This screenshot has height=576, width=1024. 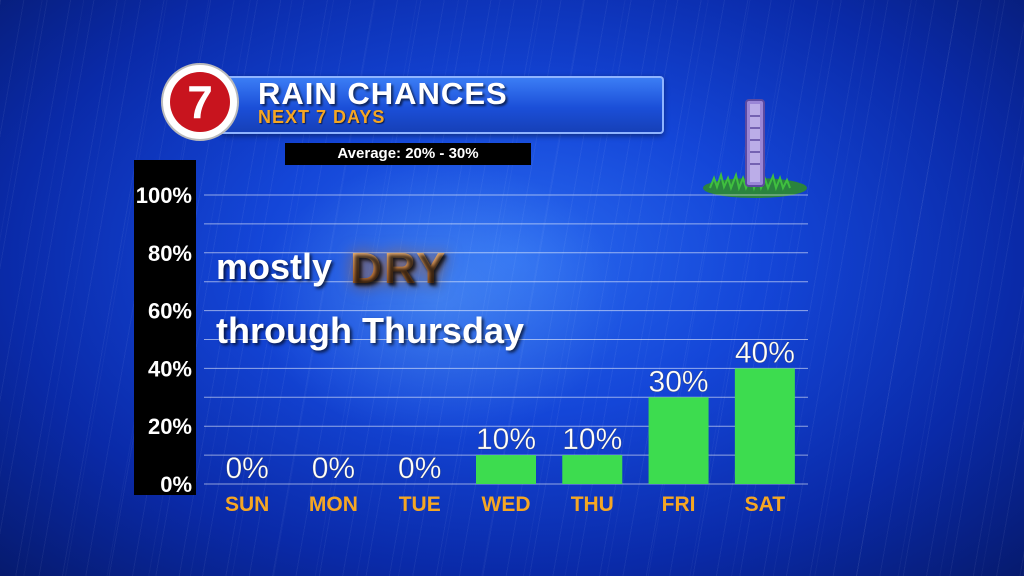 What do you see at coordinates (164, 195) in the screenshot?
I see `y-tick-label: 100%` at bounding box center [164, 195].